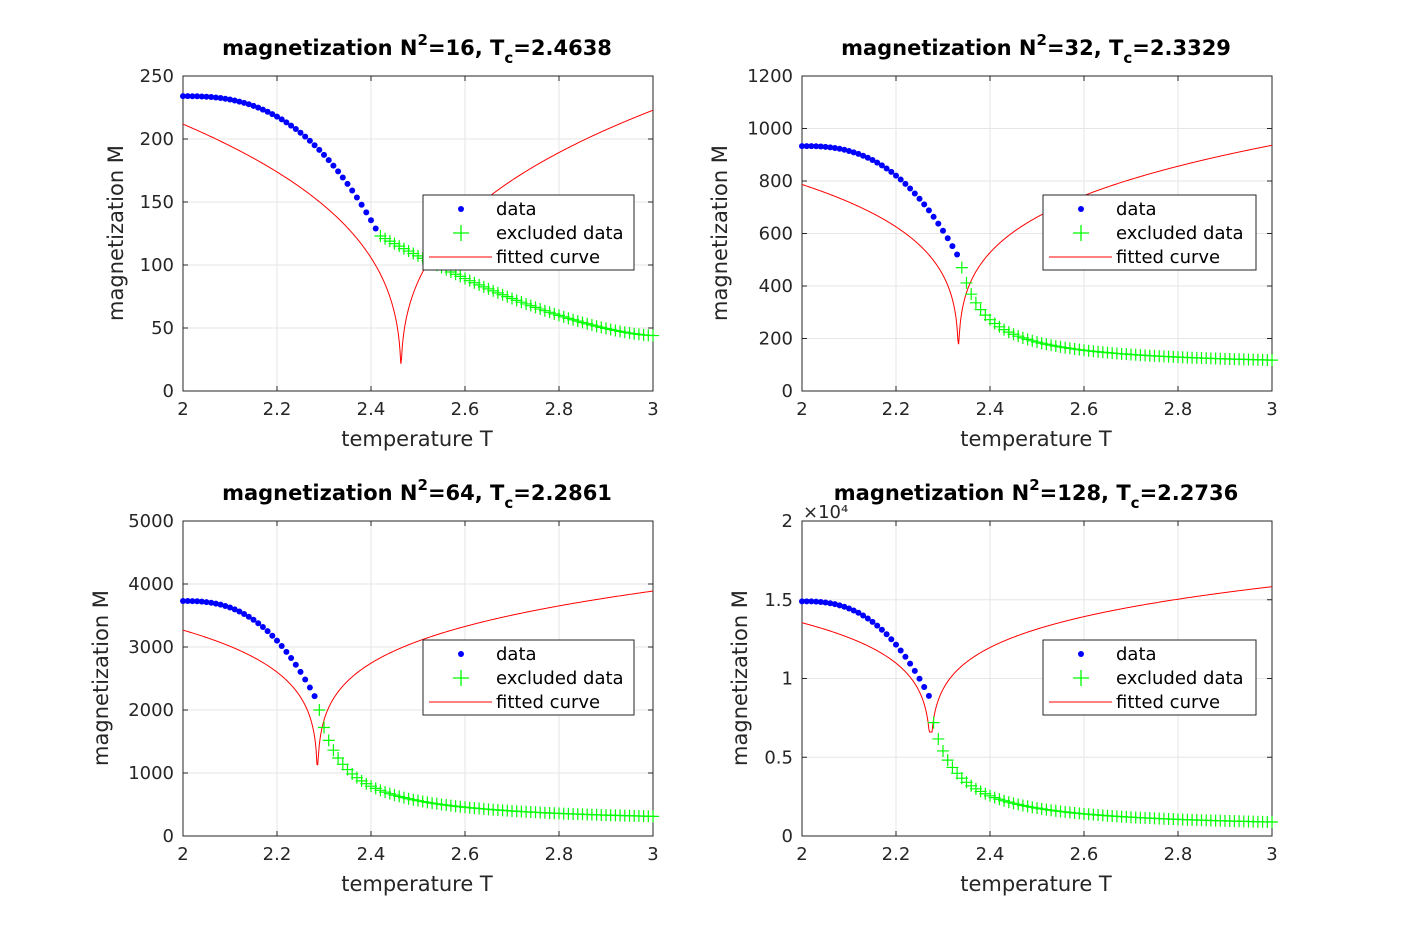 This screenshot has height=938, width=1406. I want to click on x-tick-label: 3, so click(652, 854).